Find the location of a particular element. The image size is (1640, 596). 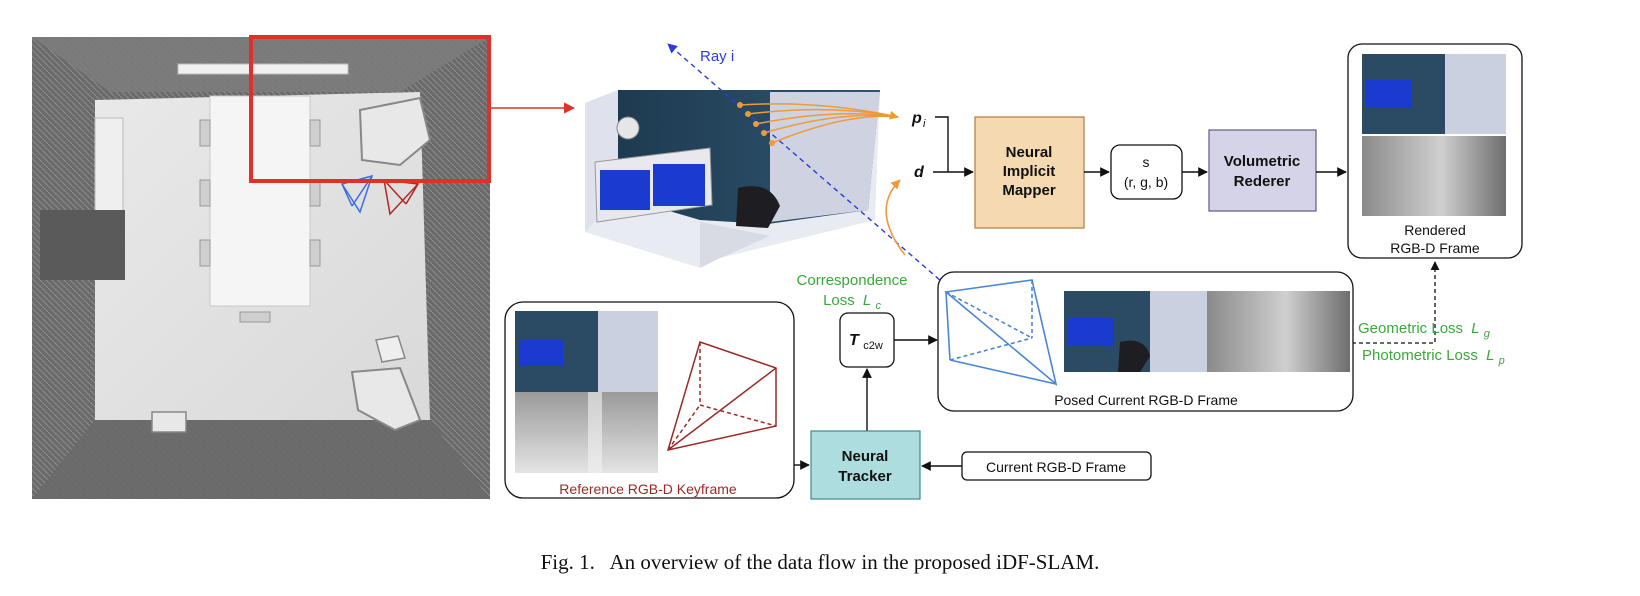

photo-sym: L is located at coordinates (1490, 355).